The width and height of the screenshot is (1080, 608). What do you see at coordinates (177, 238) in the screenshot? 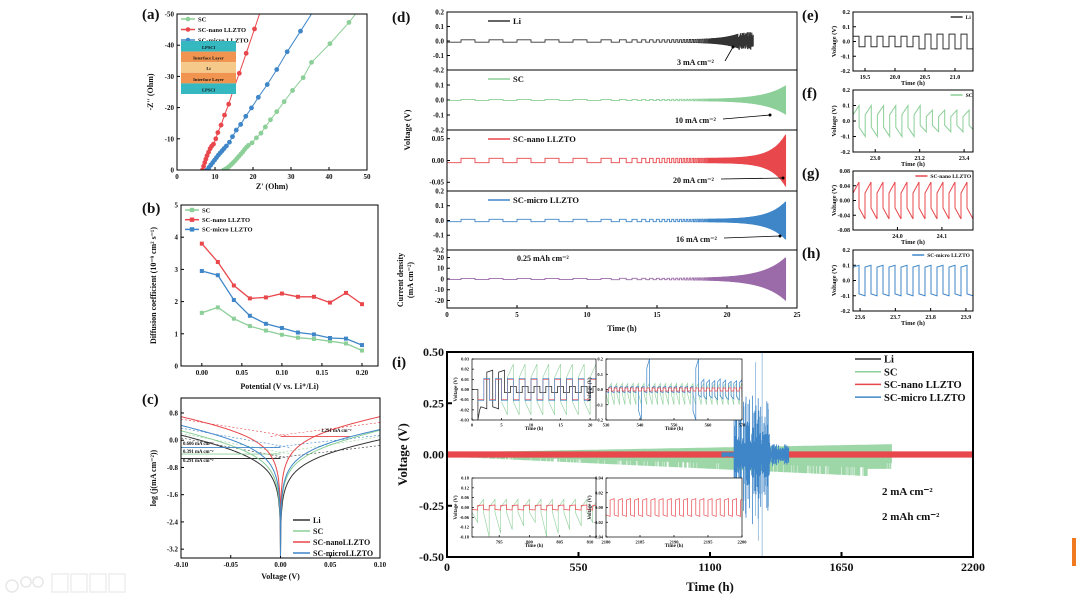
I see `y-tick-label: 4` at bounding box center [177, 238].